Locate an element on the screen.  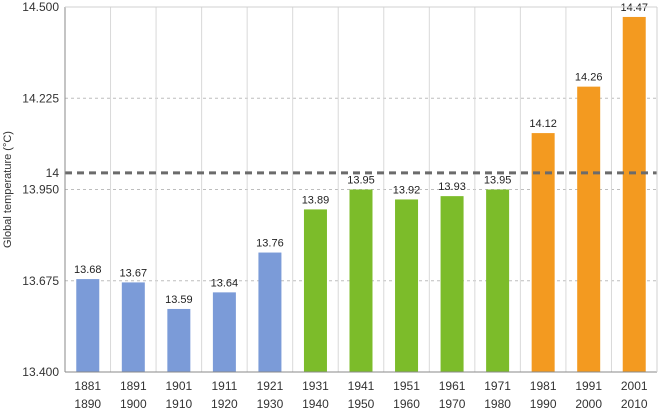
data-label: 13.89 is located at coordinates (316, 200).